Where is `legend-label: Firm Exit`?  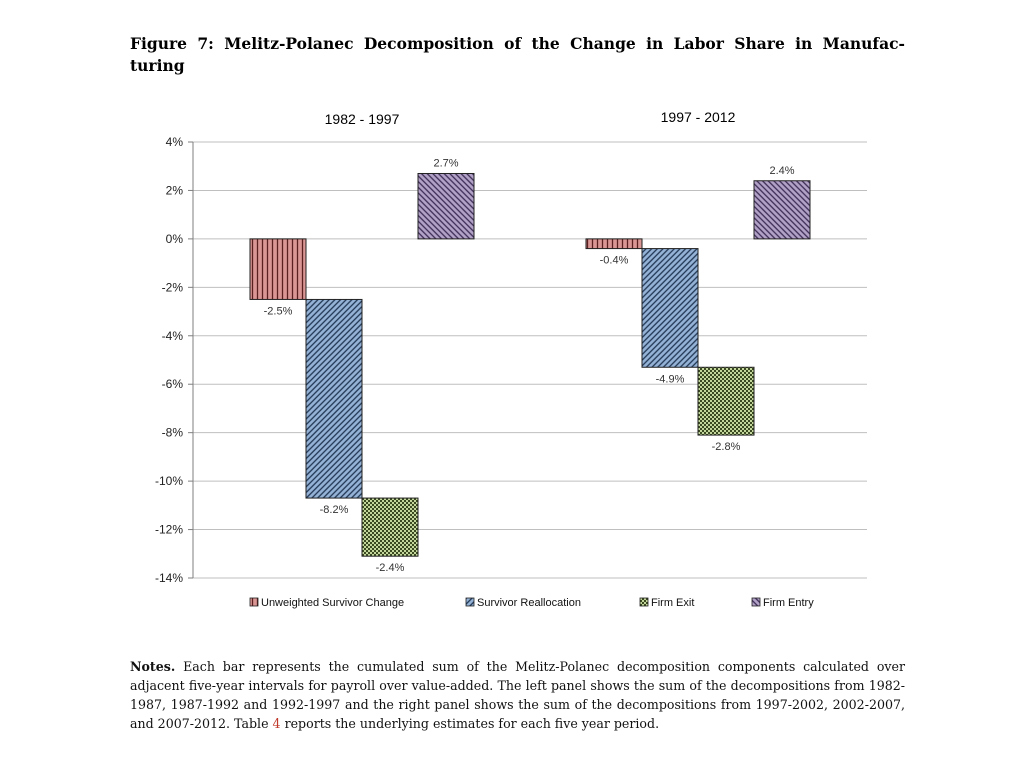 legend-label: Firm Exit is located at coordinates (672, 603).